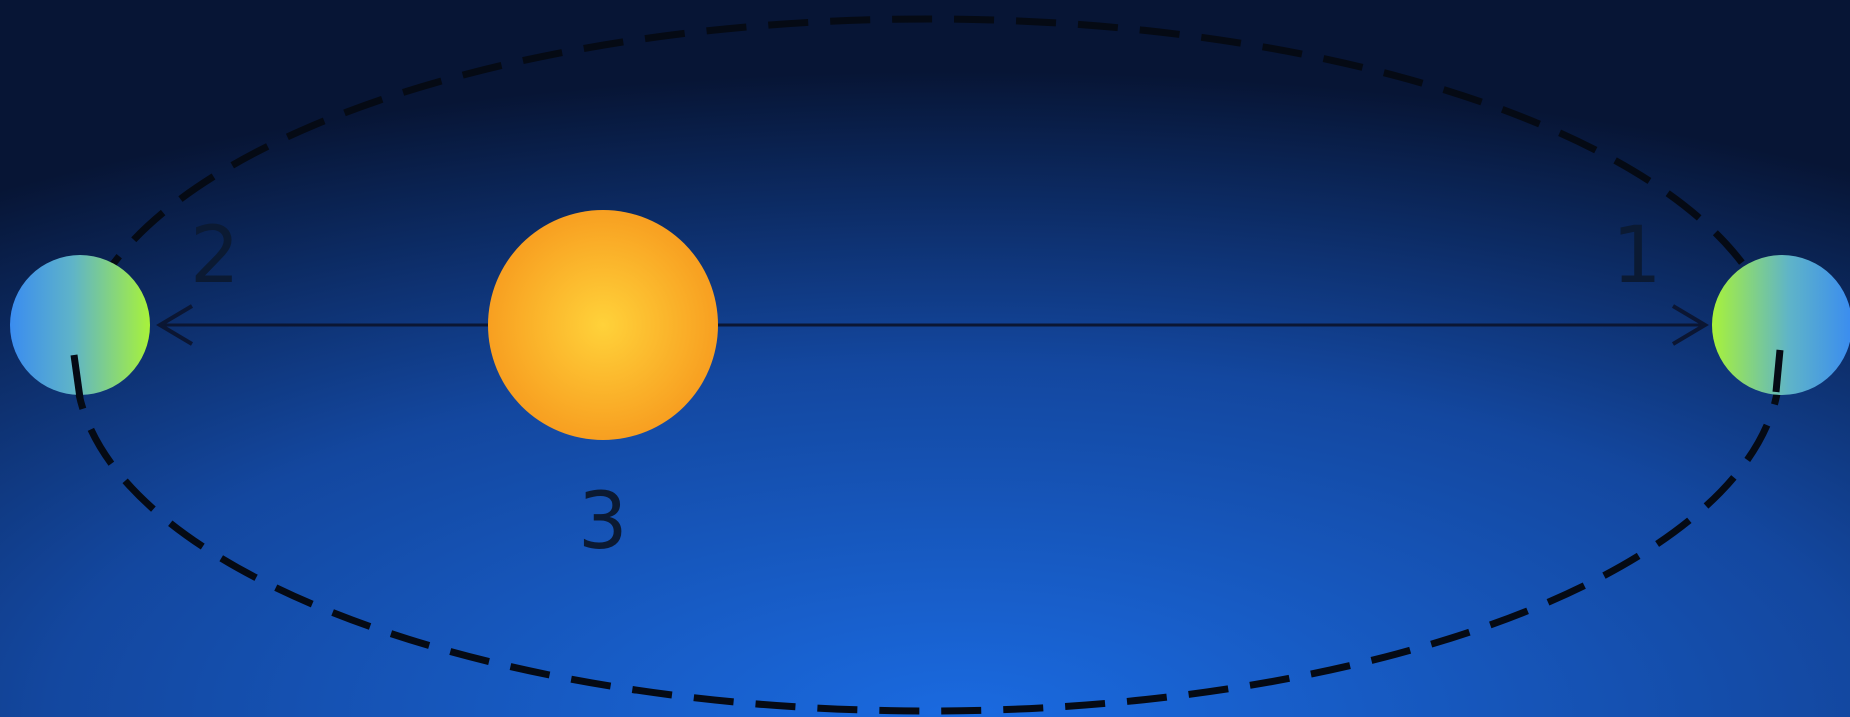 The height and width of the screenshot is (717, 1850). I want to click on planet-perihelion, so click(1781, 325).